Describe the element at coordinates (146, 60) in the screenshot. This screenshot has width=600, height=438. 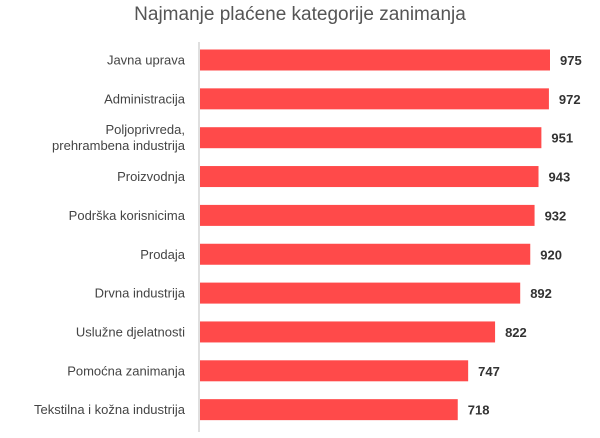
I see `category-label-0: Javna uprava` at that location.